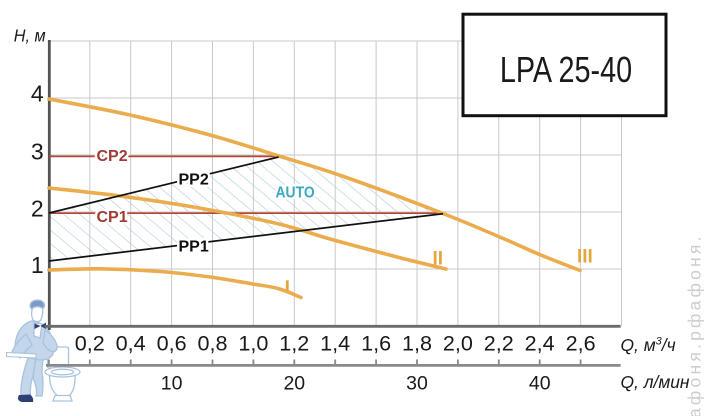 The image size is (704, 416). I want to click on svg-text: Q, м3/ч, so click(648, 345).